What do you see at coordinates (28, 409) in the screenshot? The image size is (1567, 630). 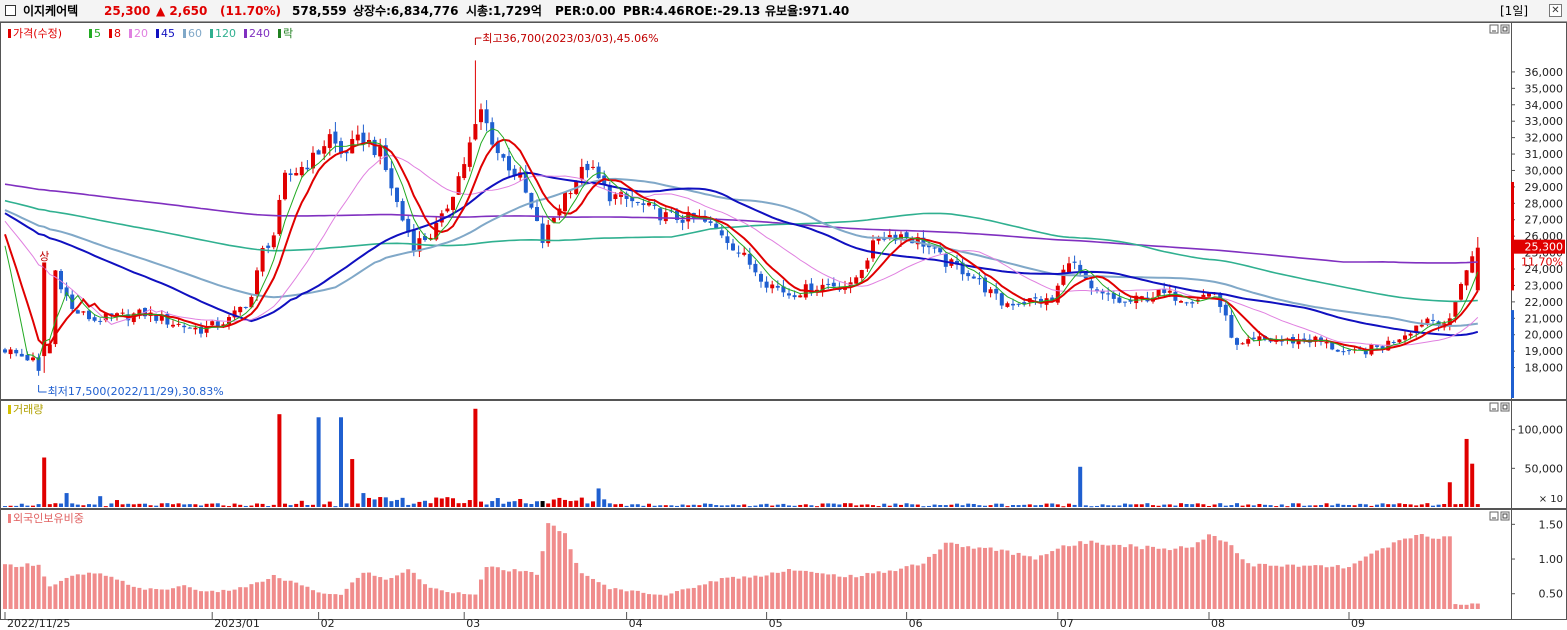 I see `volume-legend-label: 거래량` at bounding box center [28, 409].